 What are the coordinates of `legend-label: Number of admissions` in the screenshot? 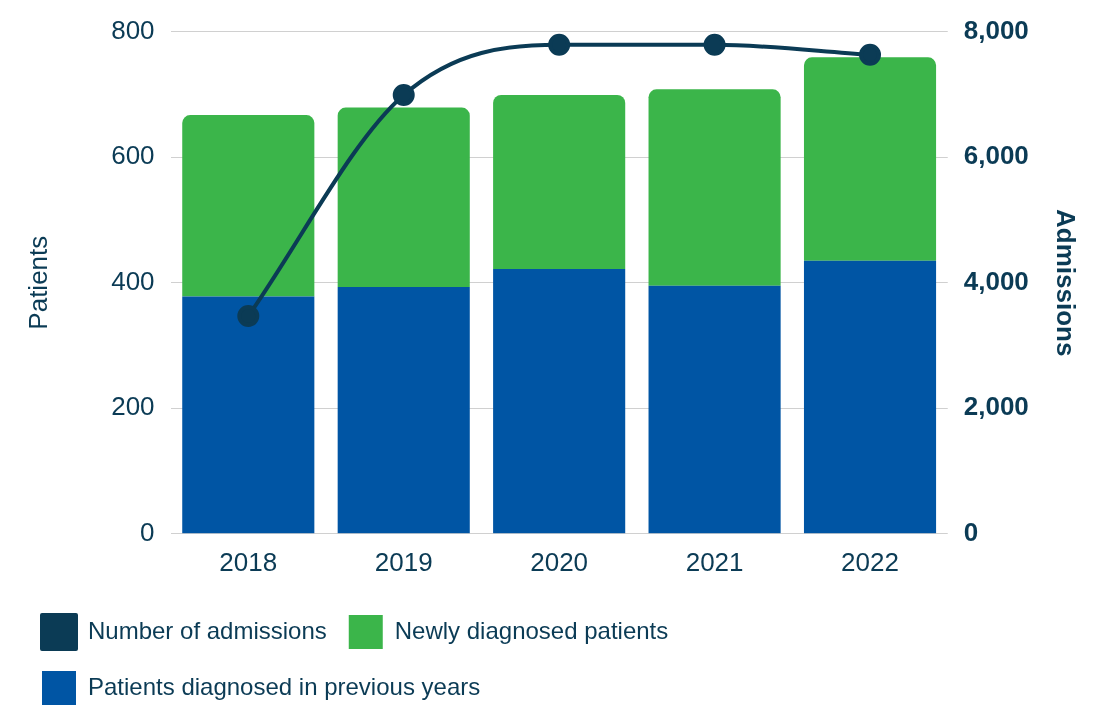 It's located at (207, 630).